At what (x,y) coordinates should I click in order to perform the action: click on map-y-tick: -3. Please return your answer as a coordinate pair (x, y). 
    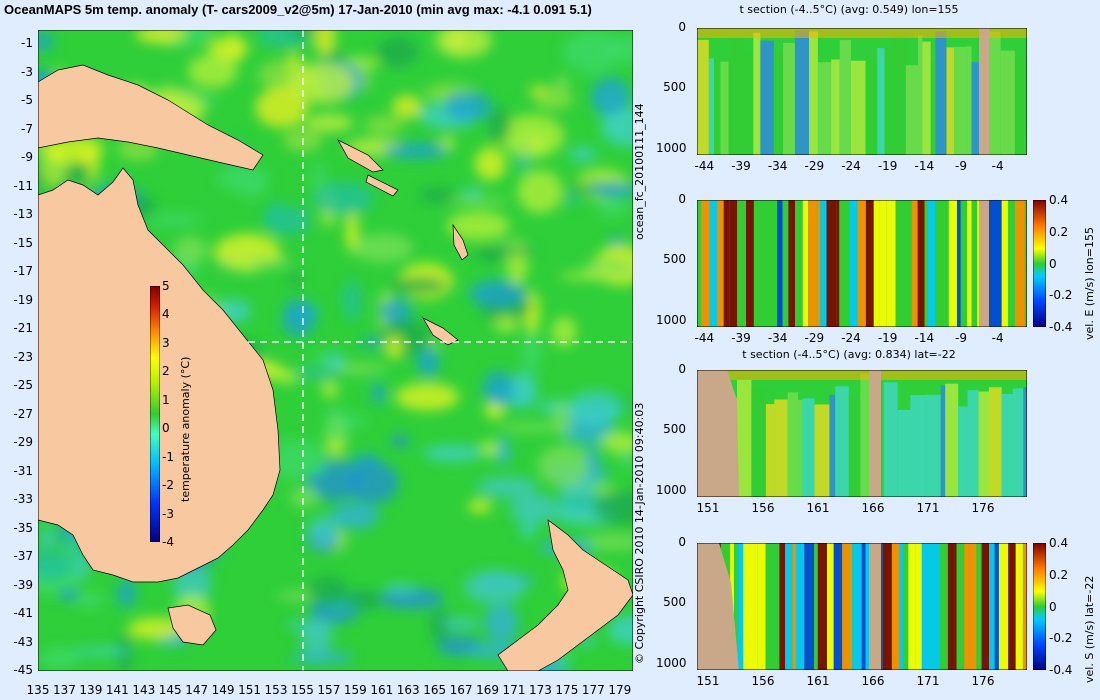
    Looking at the image, I should click on (27, 71).